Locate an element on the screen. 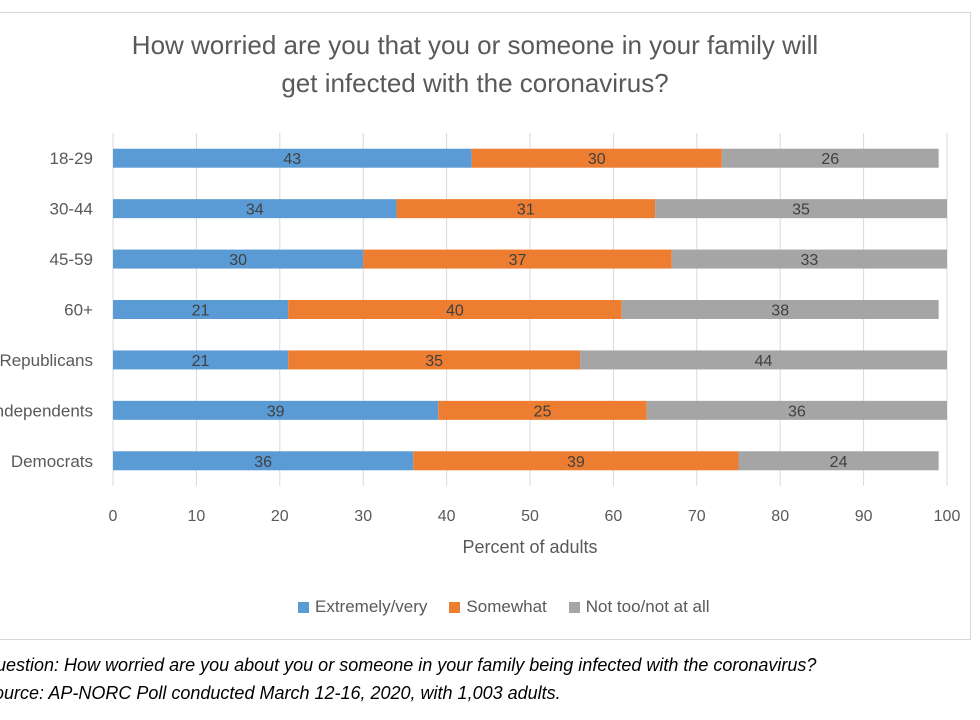 This screenshot has height=720, width=980. legend-item: Extremely/very is located at coordinates (362, 607).